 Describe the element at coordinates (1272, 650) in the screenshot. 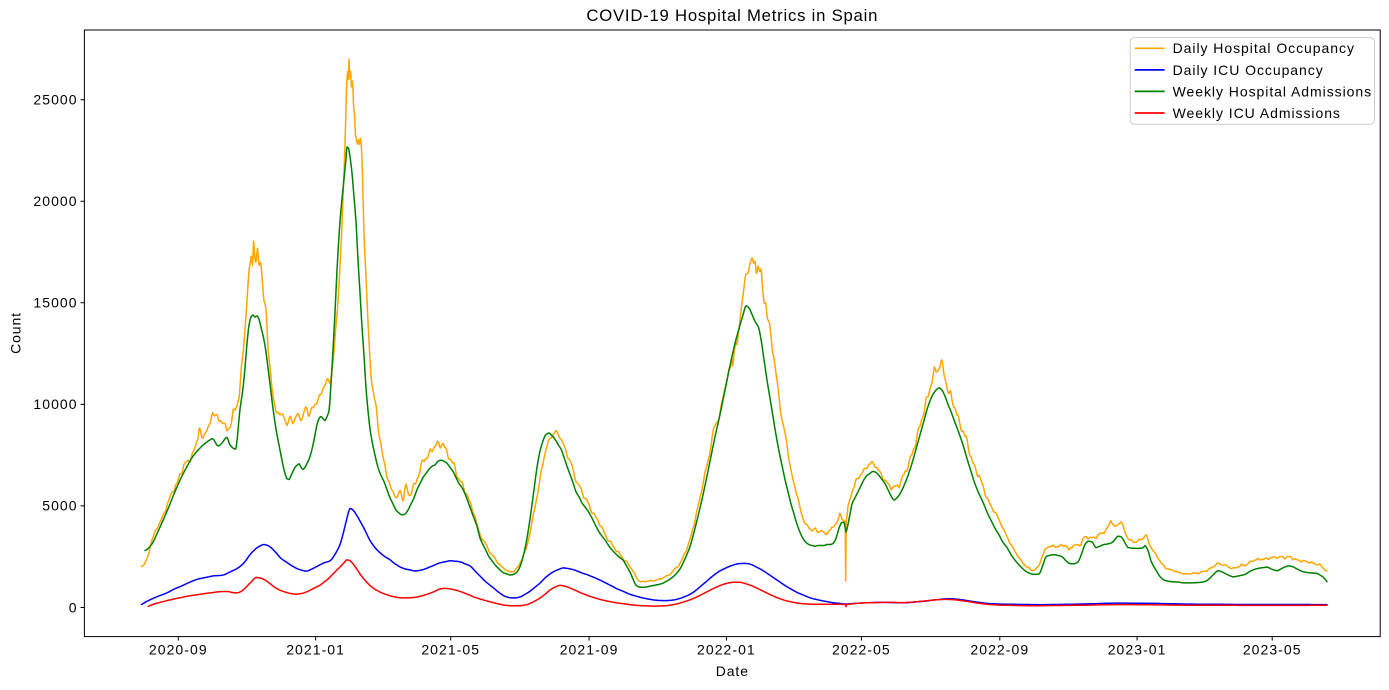

I see `svg-text: 2023-05` at that location.